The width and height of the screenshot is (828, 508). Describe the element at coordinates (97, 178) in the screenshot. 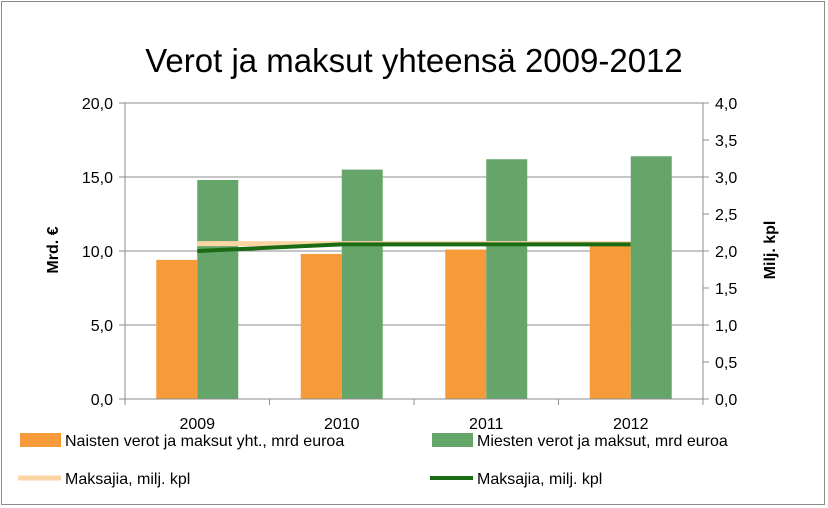

I see `y-left-tick-label: 15,0` at that location.